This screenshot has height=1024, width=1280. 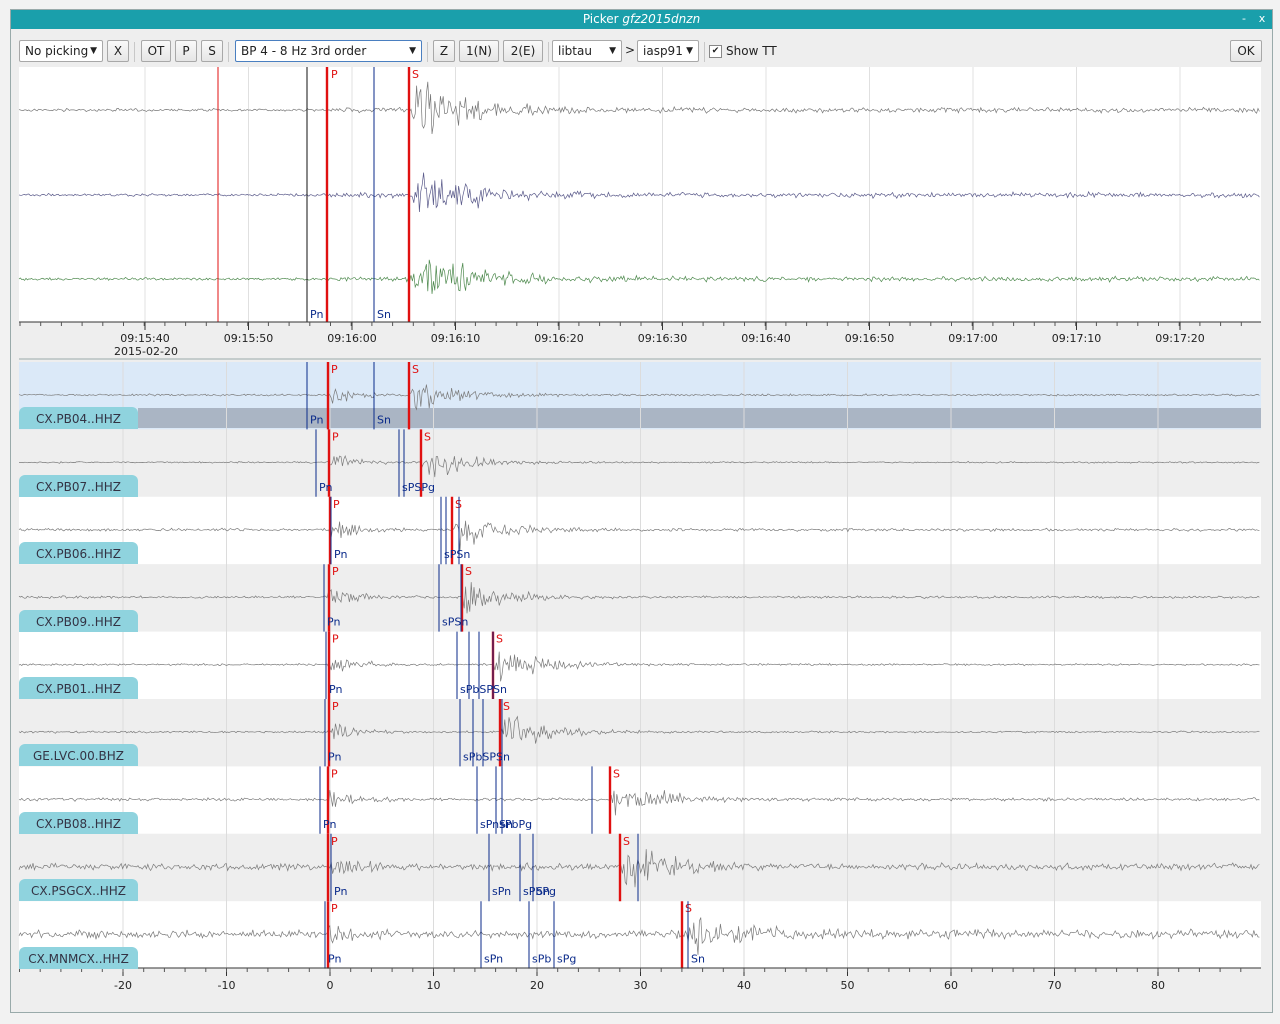 I want to click on show-tt-label: Show TT, so click(x=751, y=51).